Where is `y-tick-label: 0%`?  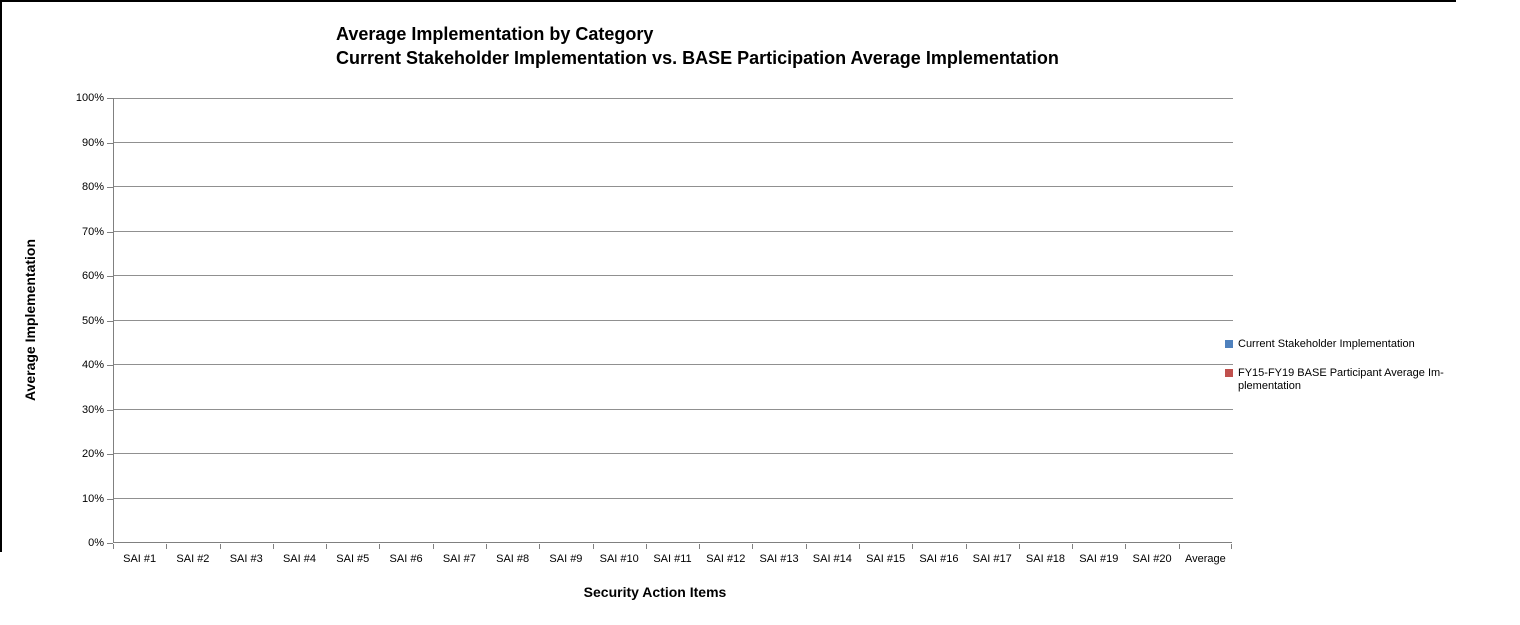
y-tick-label: 0% is located at coordinates (96, 543).